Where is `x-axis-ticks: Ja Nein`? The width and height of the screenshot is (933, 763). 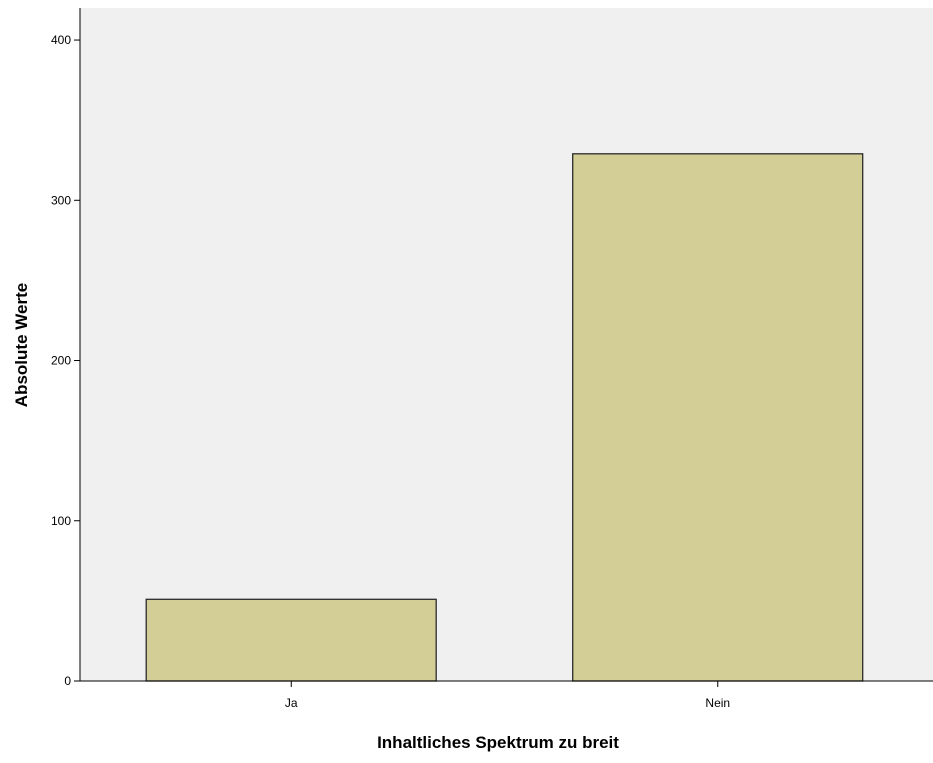
x-axis-ticks: Ja Nein is located at coordinates (507, 695).